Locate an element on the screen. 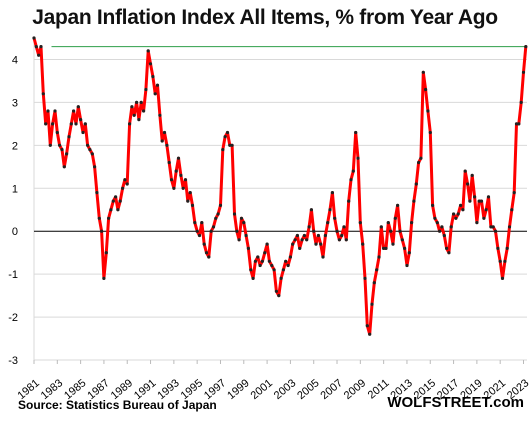 The image size is (530, 421). y-tick-label: 1 is located at coordinates (15, 189).